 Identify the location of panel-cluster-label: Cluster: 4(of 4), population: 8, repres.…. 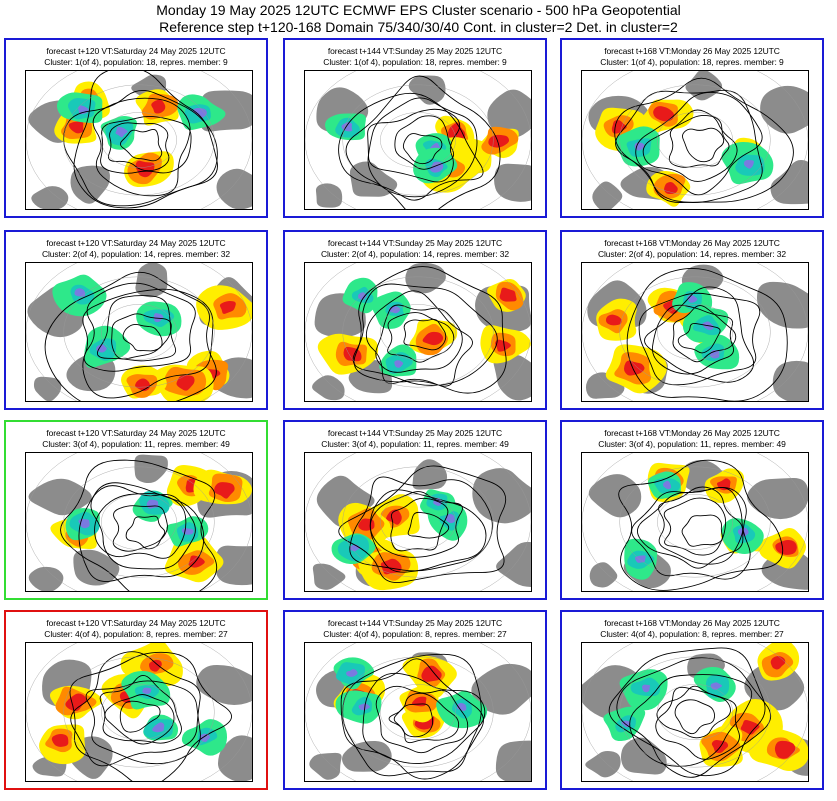
(136, 634).